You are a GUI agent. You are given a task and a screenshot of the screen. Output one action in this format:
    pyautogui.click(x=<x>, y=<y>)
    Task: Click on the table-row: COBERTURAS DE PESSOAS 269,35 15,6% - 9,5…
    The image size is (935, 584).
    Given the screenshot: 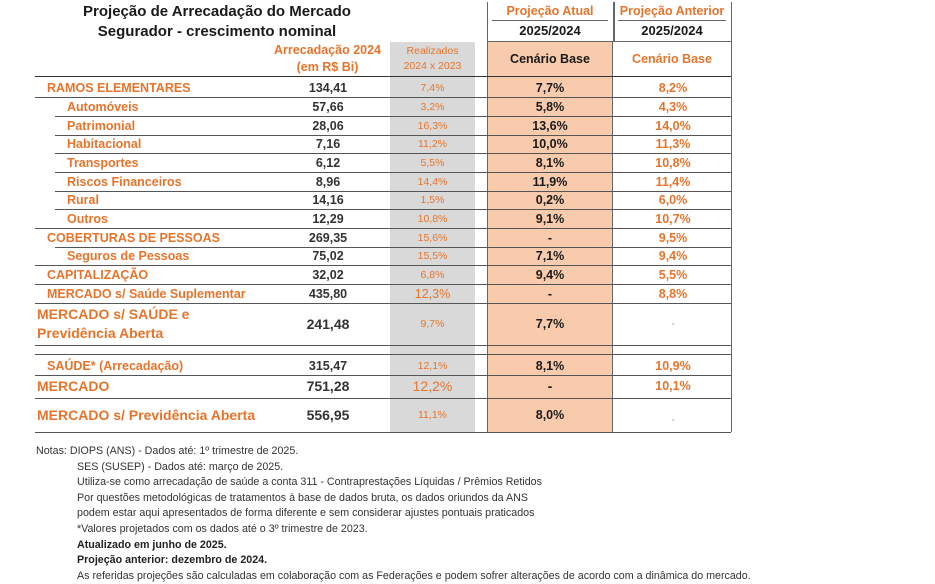 What is the action you would take?
    pyautogui.click(x=382, y=237)
    